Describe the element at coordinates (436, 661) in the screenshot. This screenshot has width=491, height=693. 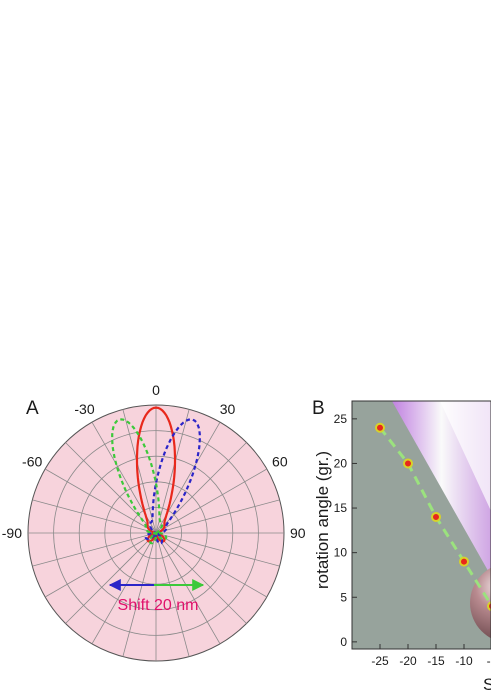
I see `x-tick-label: -15` at that location.